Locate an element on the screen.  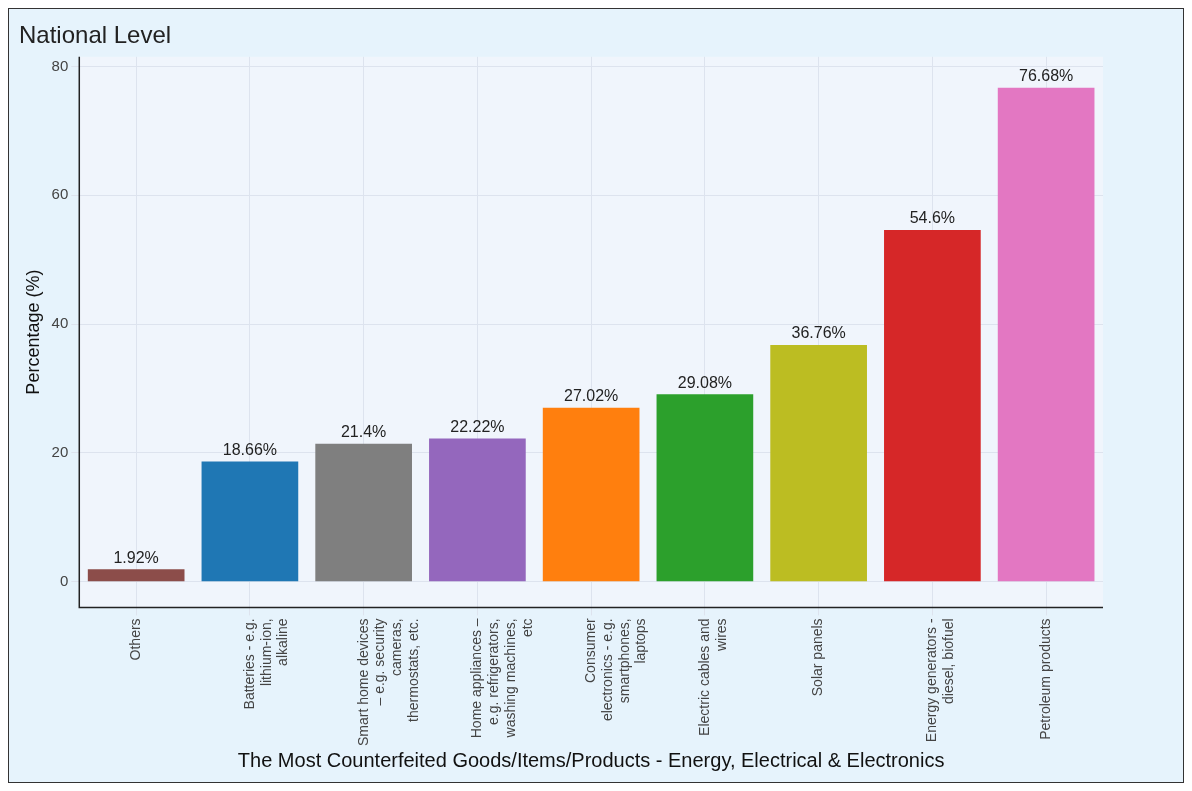
y-tick-label: 0 is located at coordinates (64, 580).